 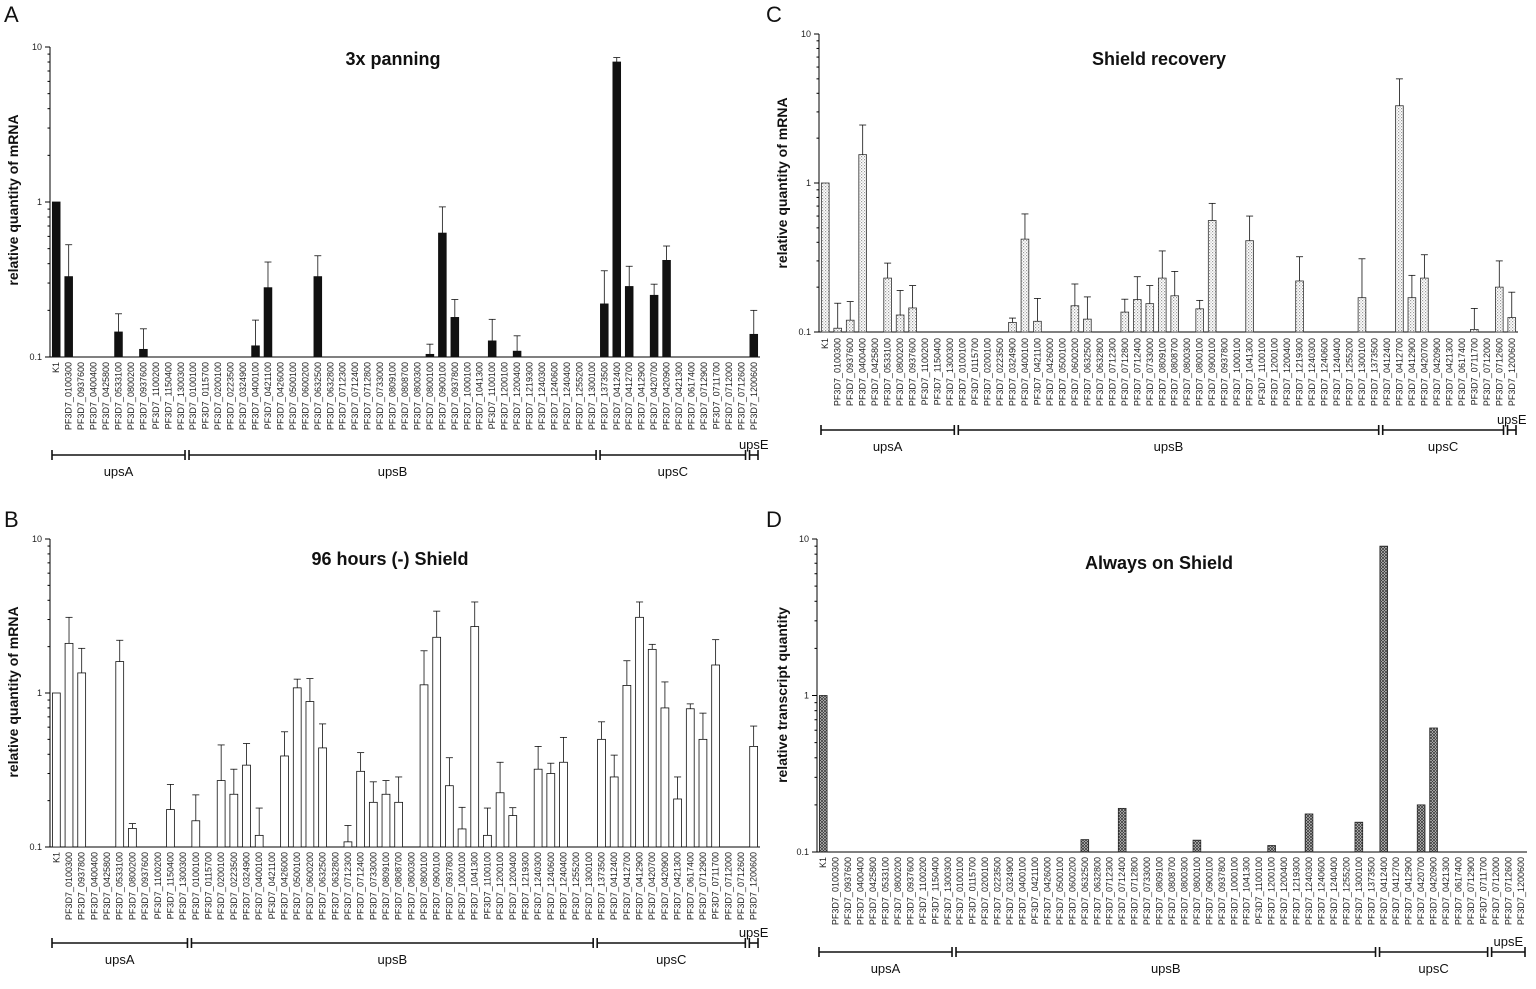 What do you see at coordinates (1000, 372) in the screenshot?
I see `x-tick-label-c: PF3D7_0223500` at bounding box center [1000, 372].